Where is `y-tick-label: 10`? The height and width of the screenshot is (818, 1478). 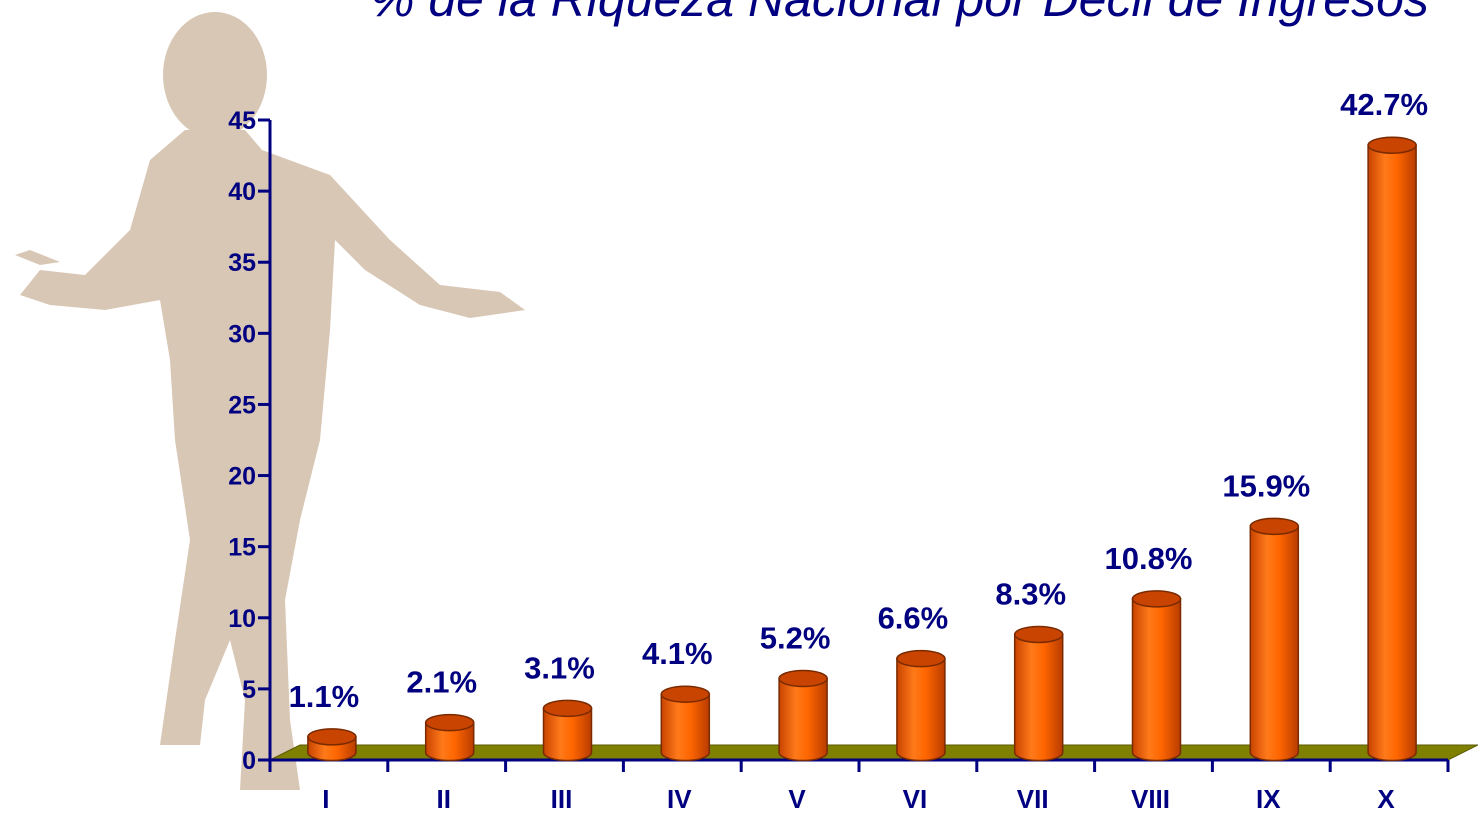
y-tick-label: 10 is located at coordinates (242, 619).